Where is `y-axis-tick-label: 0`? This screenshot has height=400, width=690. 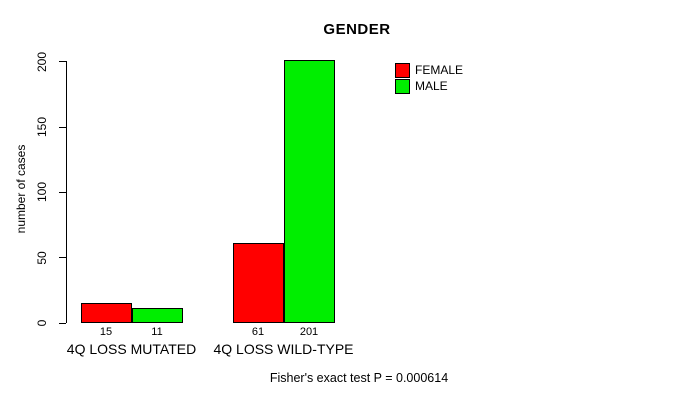
y-axis-tick-label: 0 is located at coordinates (42, 323).